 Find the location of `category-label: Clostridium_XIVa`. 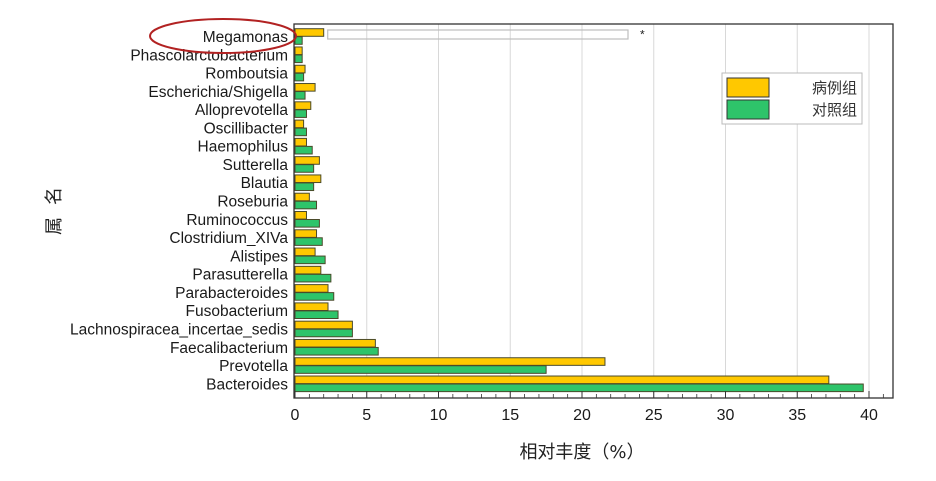

category-label: Clostridium_XIVa is located at coordinates (228, 238).